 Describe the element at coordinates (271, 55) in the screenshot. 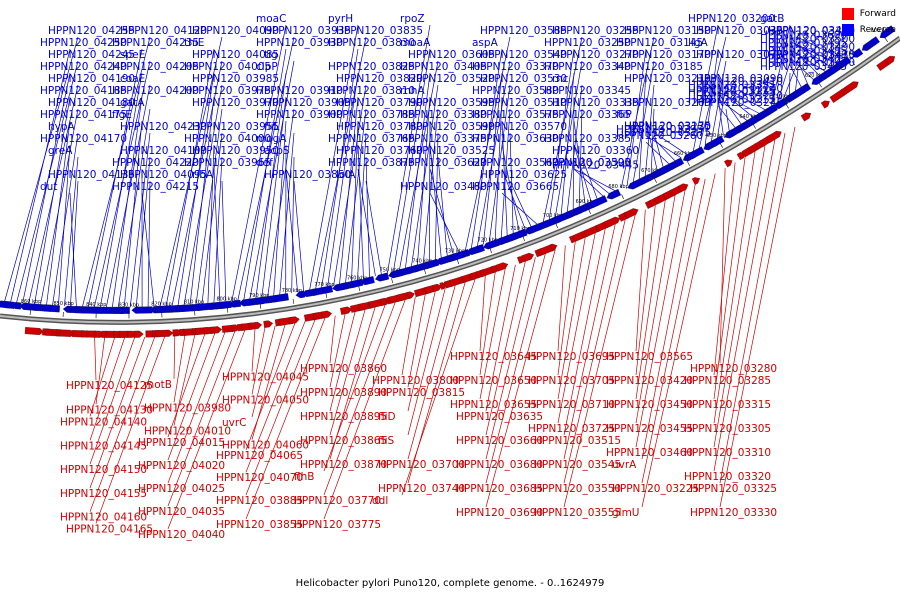

I see `reverse-gene-label: tig` at that location.